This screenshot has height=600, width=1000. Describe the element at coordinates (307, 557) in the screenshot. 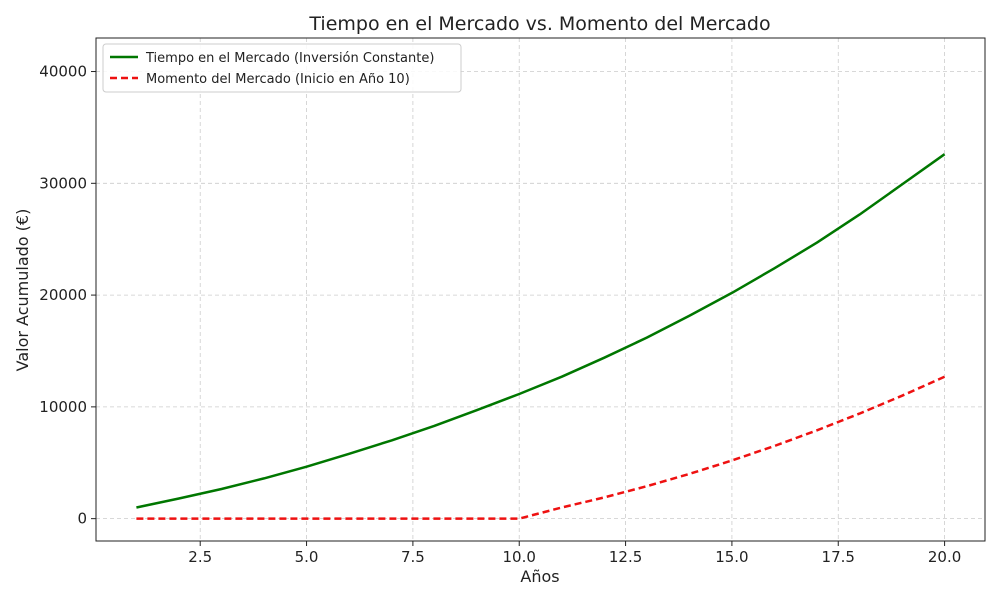

I see `x-tick-label: 5.0` at that location.